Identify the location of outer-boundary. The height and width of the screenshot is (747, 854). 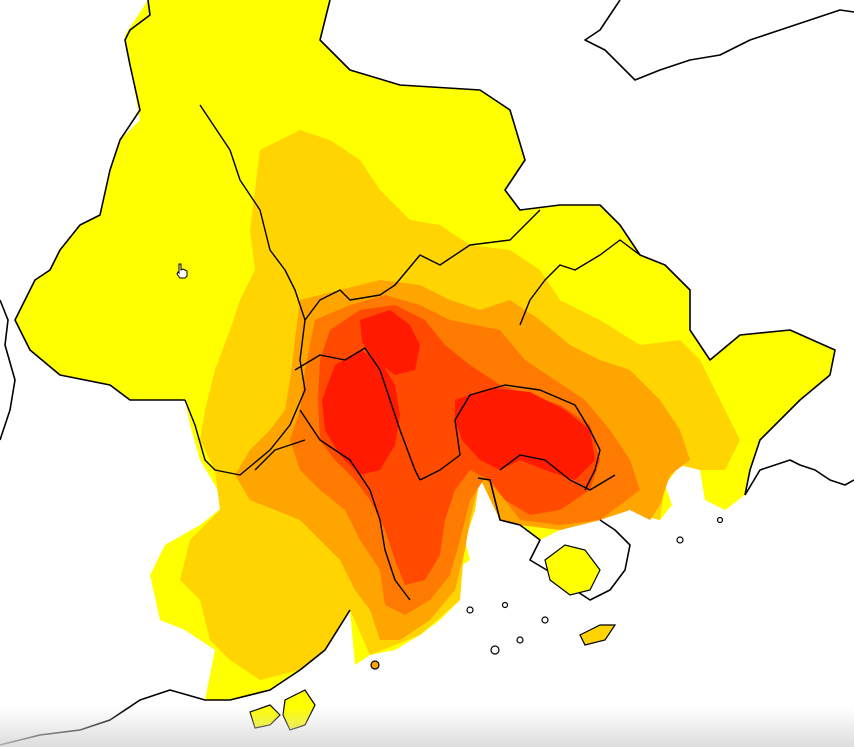
(99, 200).